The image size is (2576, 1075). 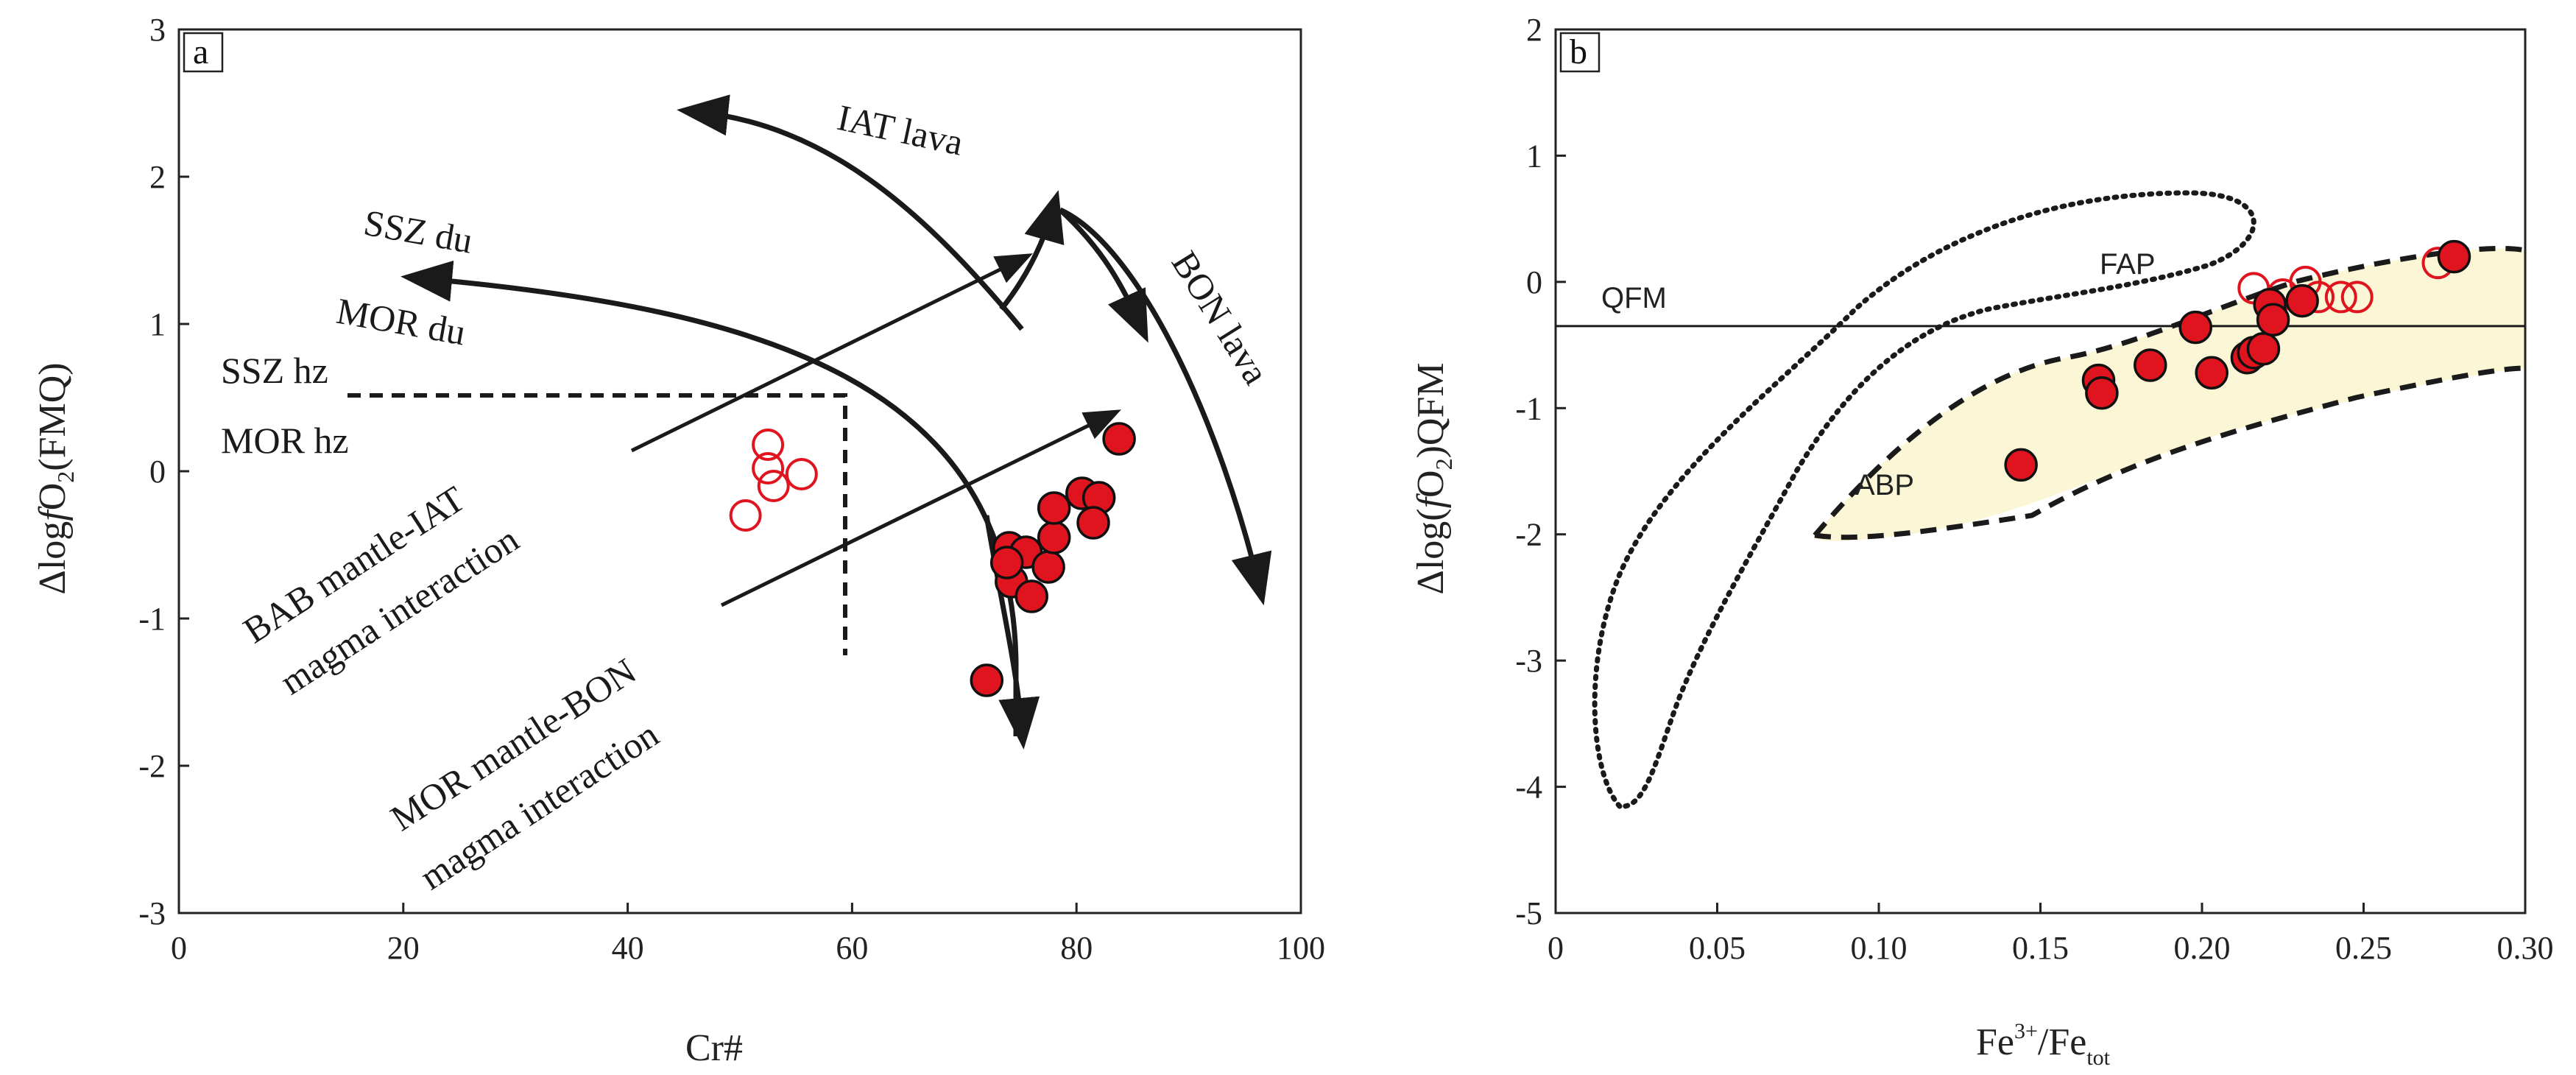 What do you see at coordinates (2202, 948) in the screenshot?
I see `x-tick-label: 0.20` at bounding box center [2202, 948].